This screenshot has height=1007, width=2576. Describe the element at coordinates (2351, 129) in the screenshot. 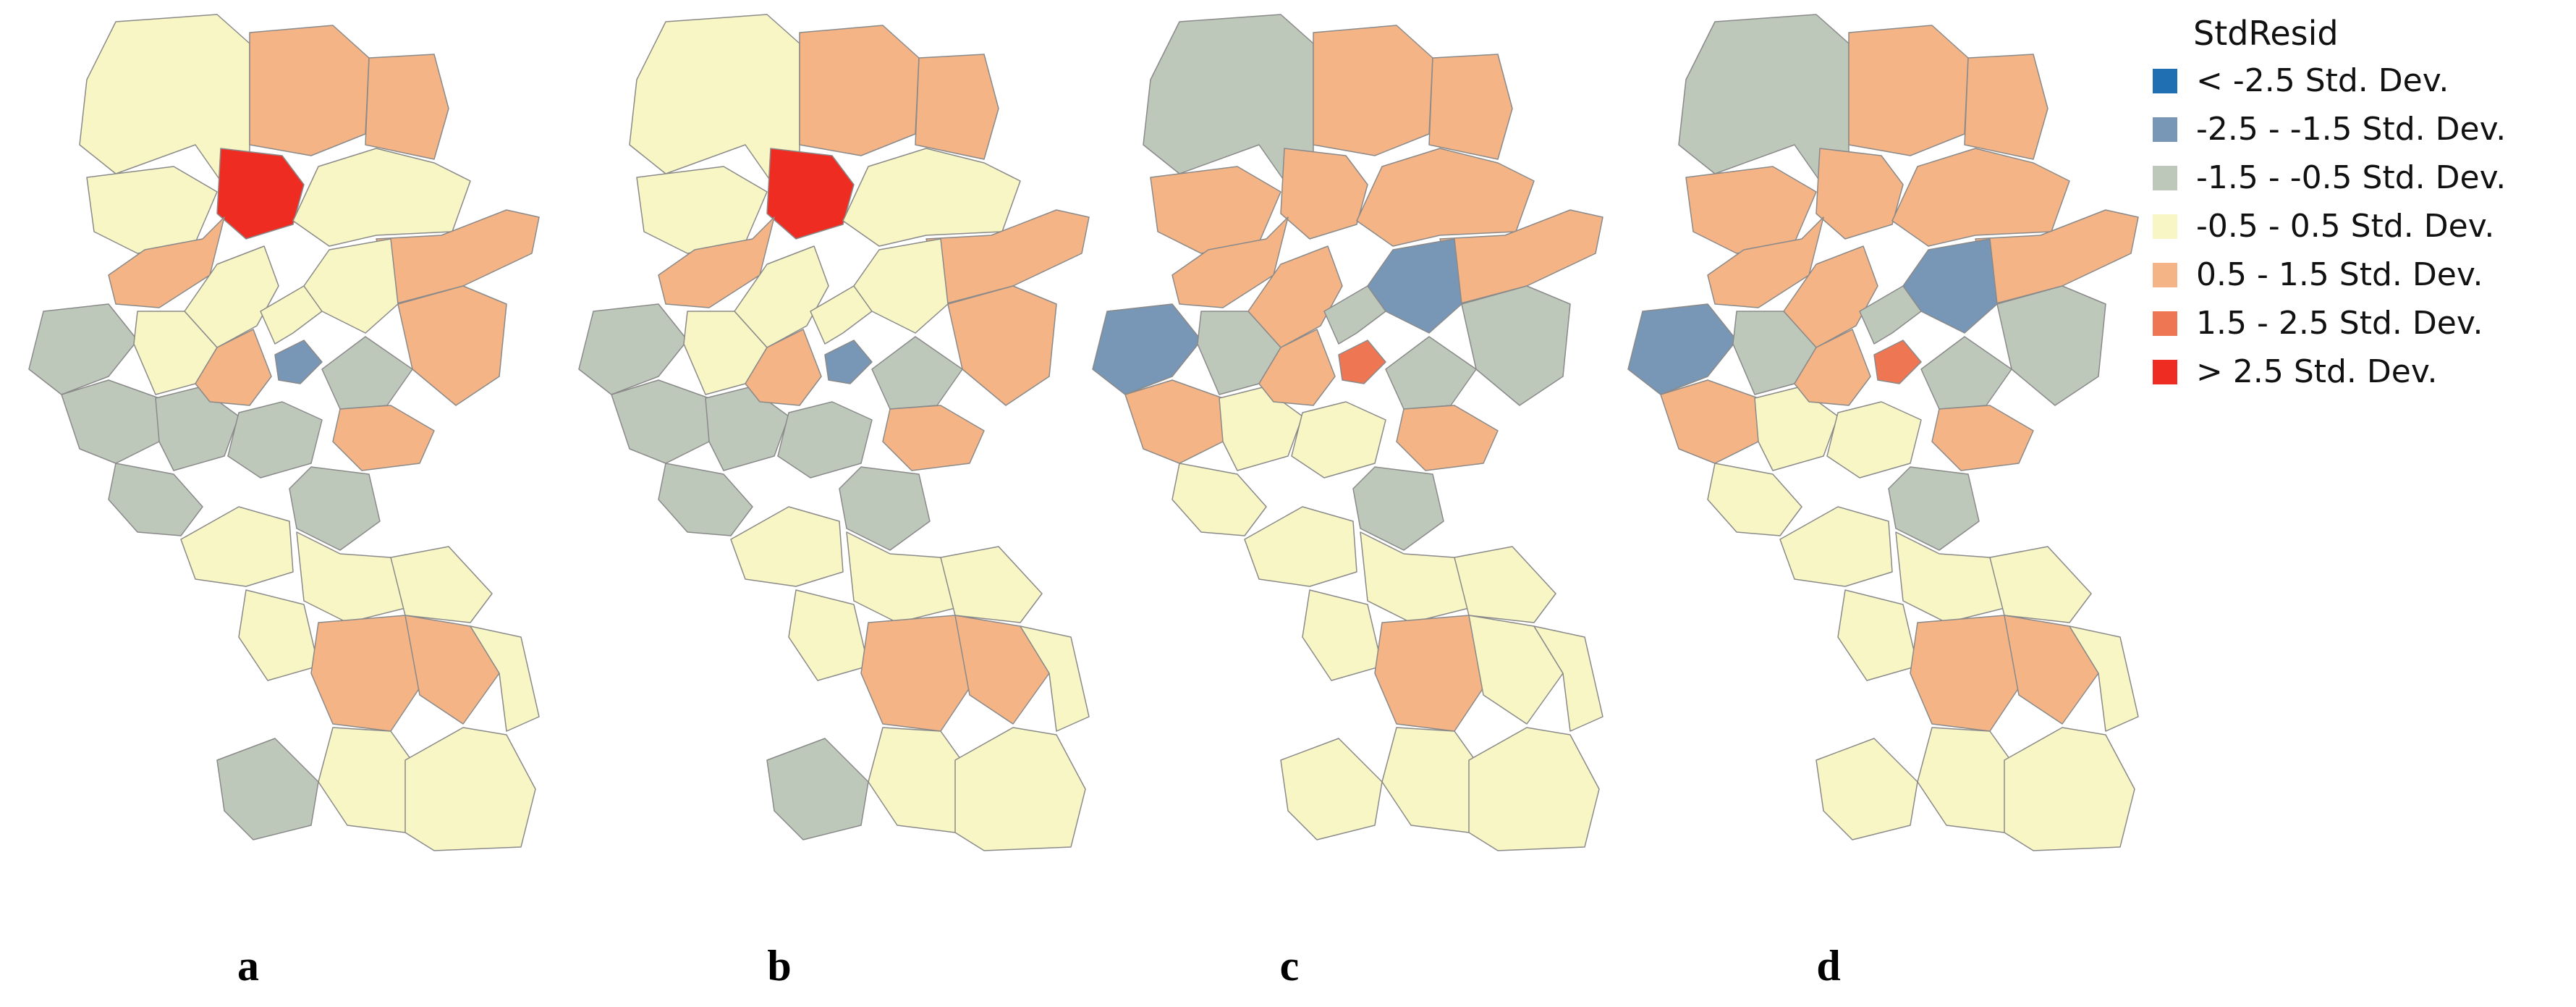

I see `legend-label: -2.5 - -1.5 Std. Dev.` at that location.